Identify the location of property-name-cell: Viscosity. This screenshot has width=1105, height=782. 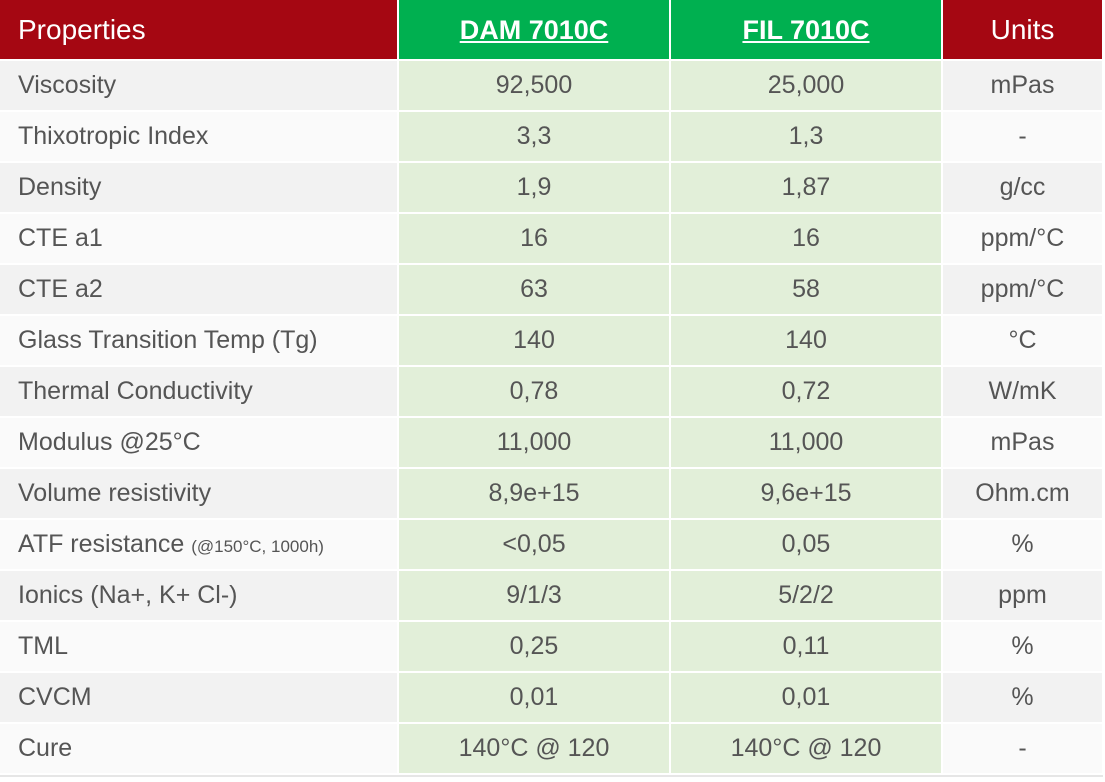
(199, 86).